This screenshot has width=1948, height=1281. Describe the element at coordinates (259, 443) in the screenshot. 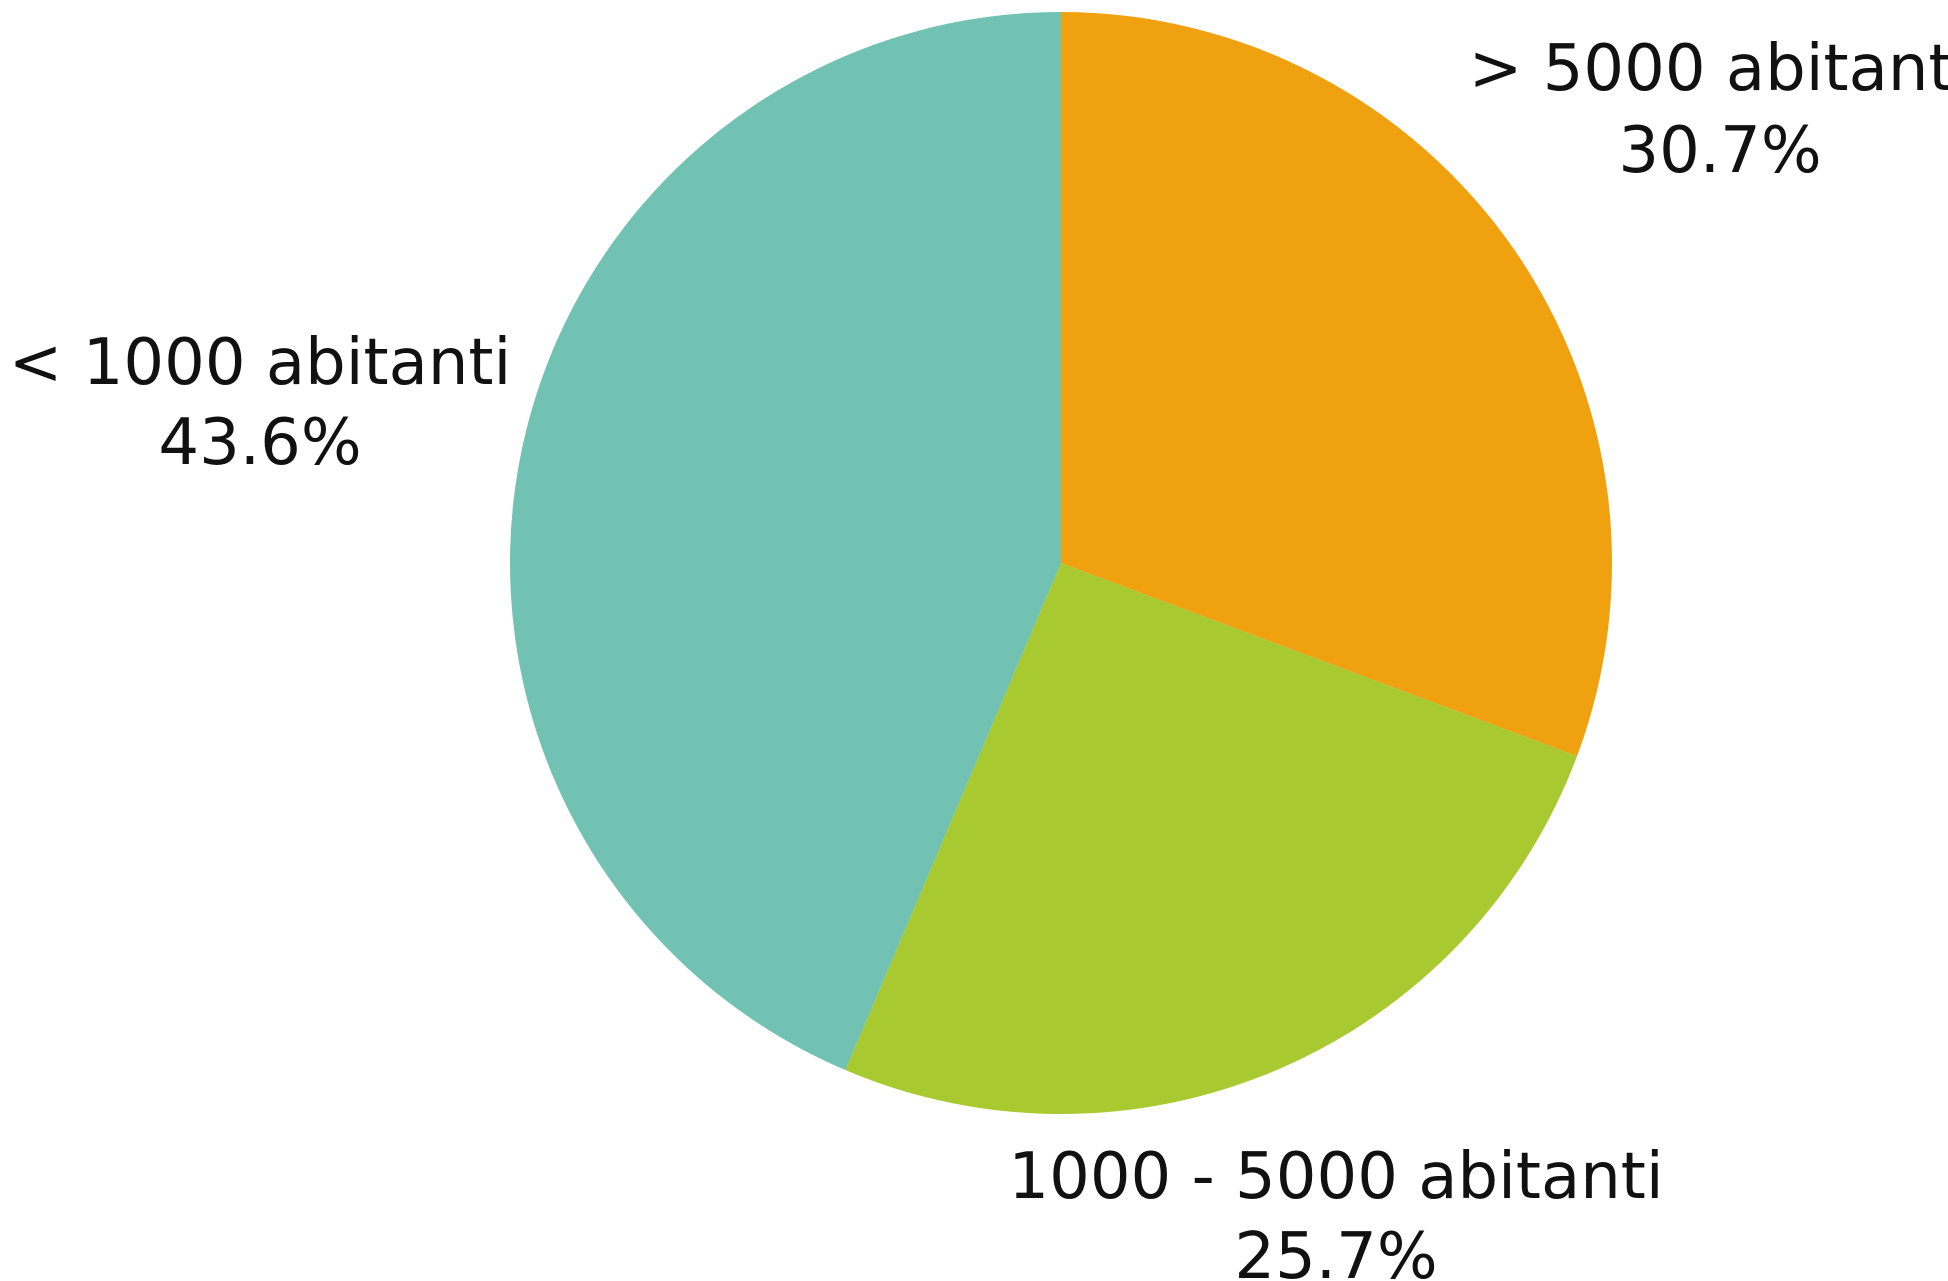

I see `slice-value-under-1000: 43.6%` at that location.